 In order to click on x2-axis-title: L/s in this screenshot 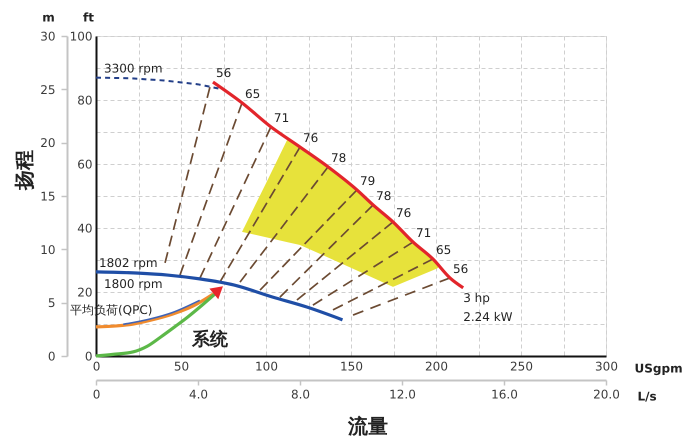, I will do `click(647, 397)`.